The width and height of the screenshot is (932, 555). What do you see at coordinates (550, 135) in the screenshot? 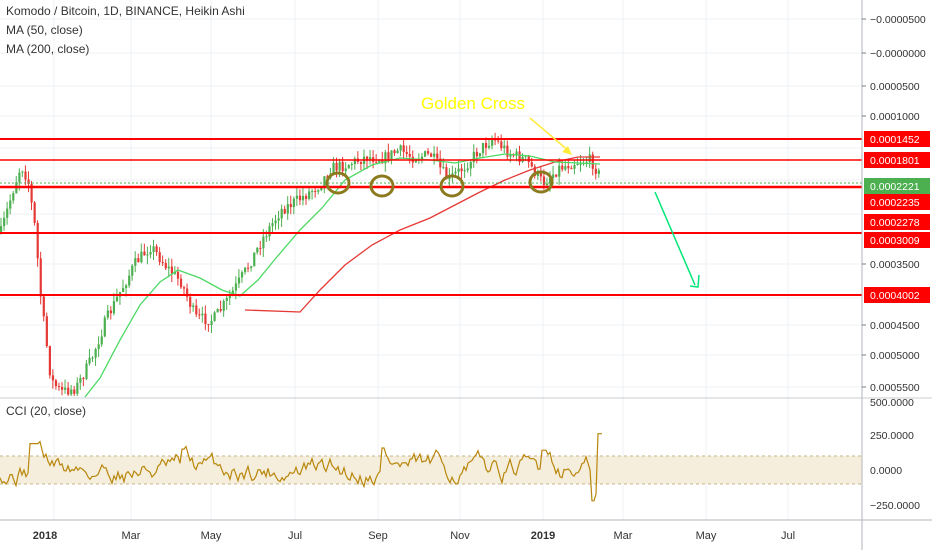
I see `golden-cross-arrow` at bounding box center [550, 135].